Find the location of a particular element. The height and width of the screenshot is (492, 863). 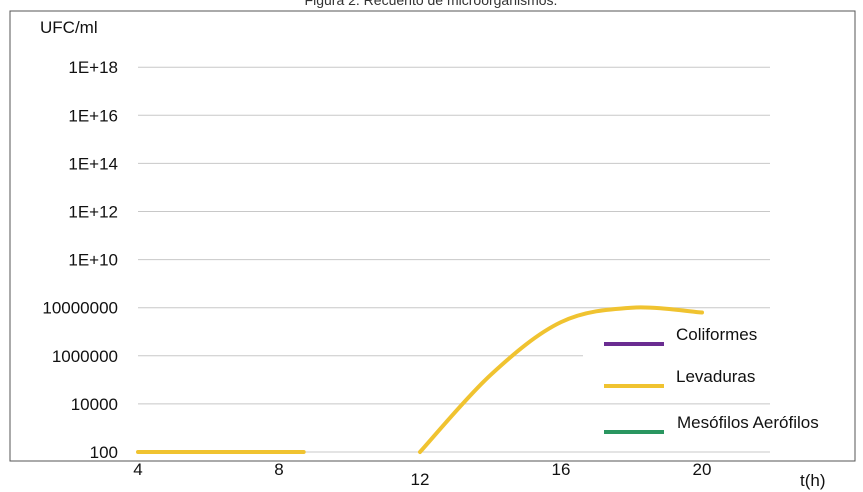

series-line is located at coordinates (561, 379).